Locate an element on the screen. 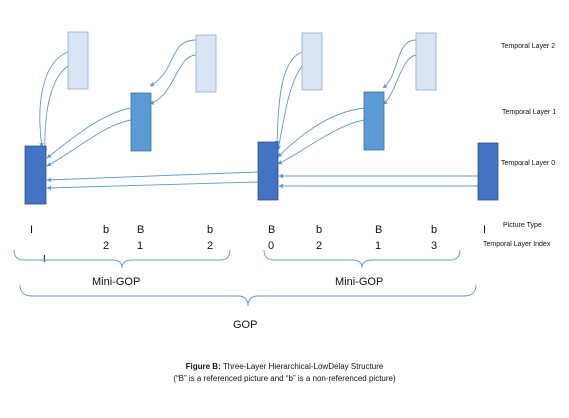 The height and width of the screenshot is (418, 569). figure-caption-bold: Figure B: is located at coordinates (203, 366).